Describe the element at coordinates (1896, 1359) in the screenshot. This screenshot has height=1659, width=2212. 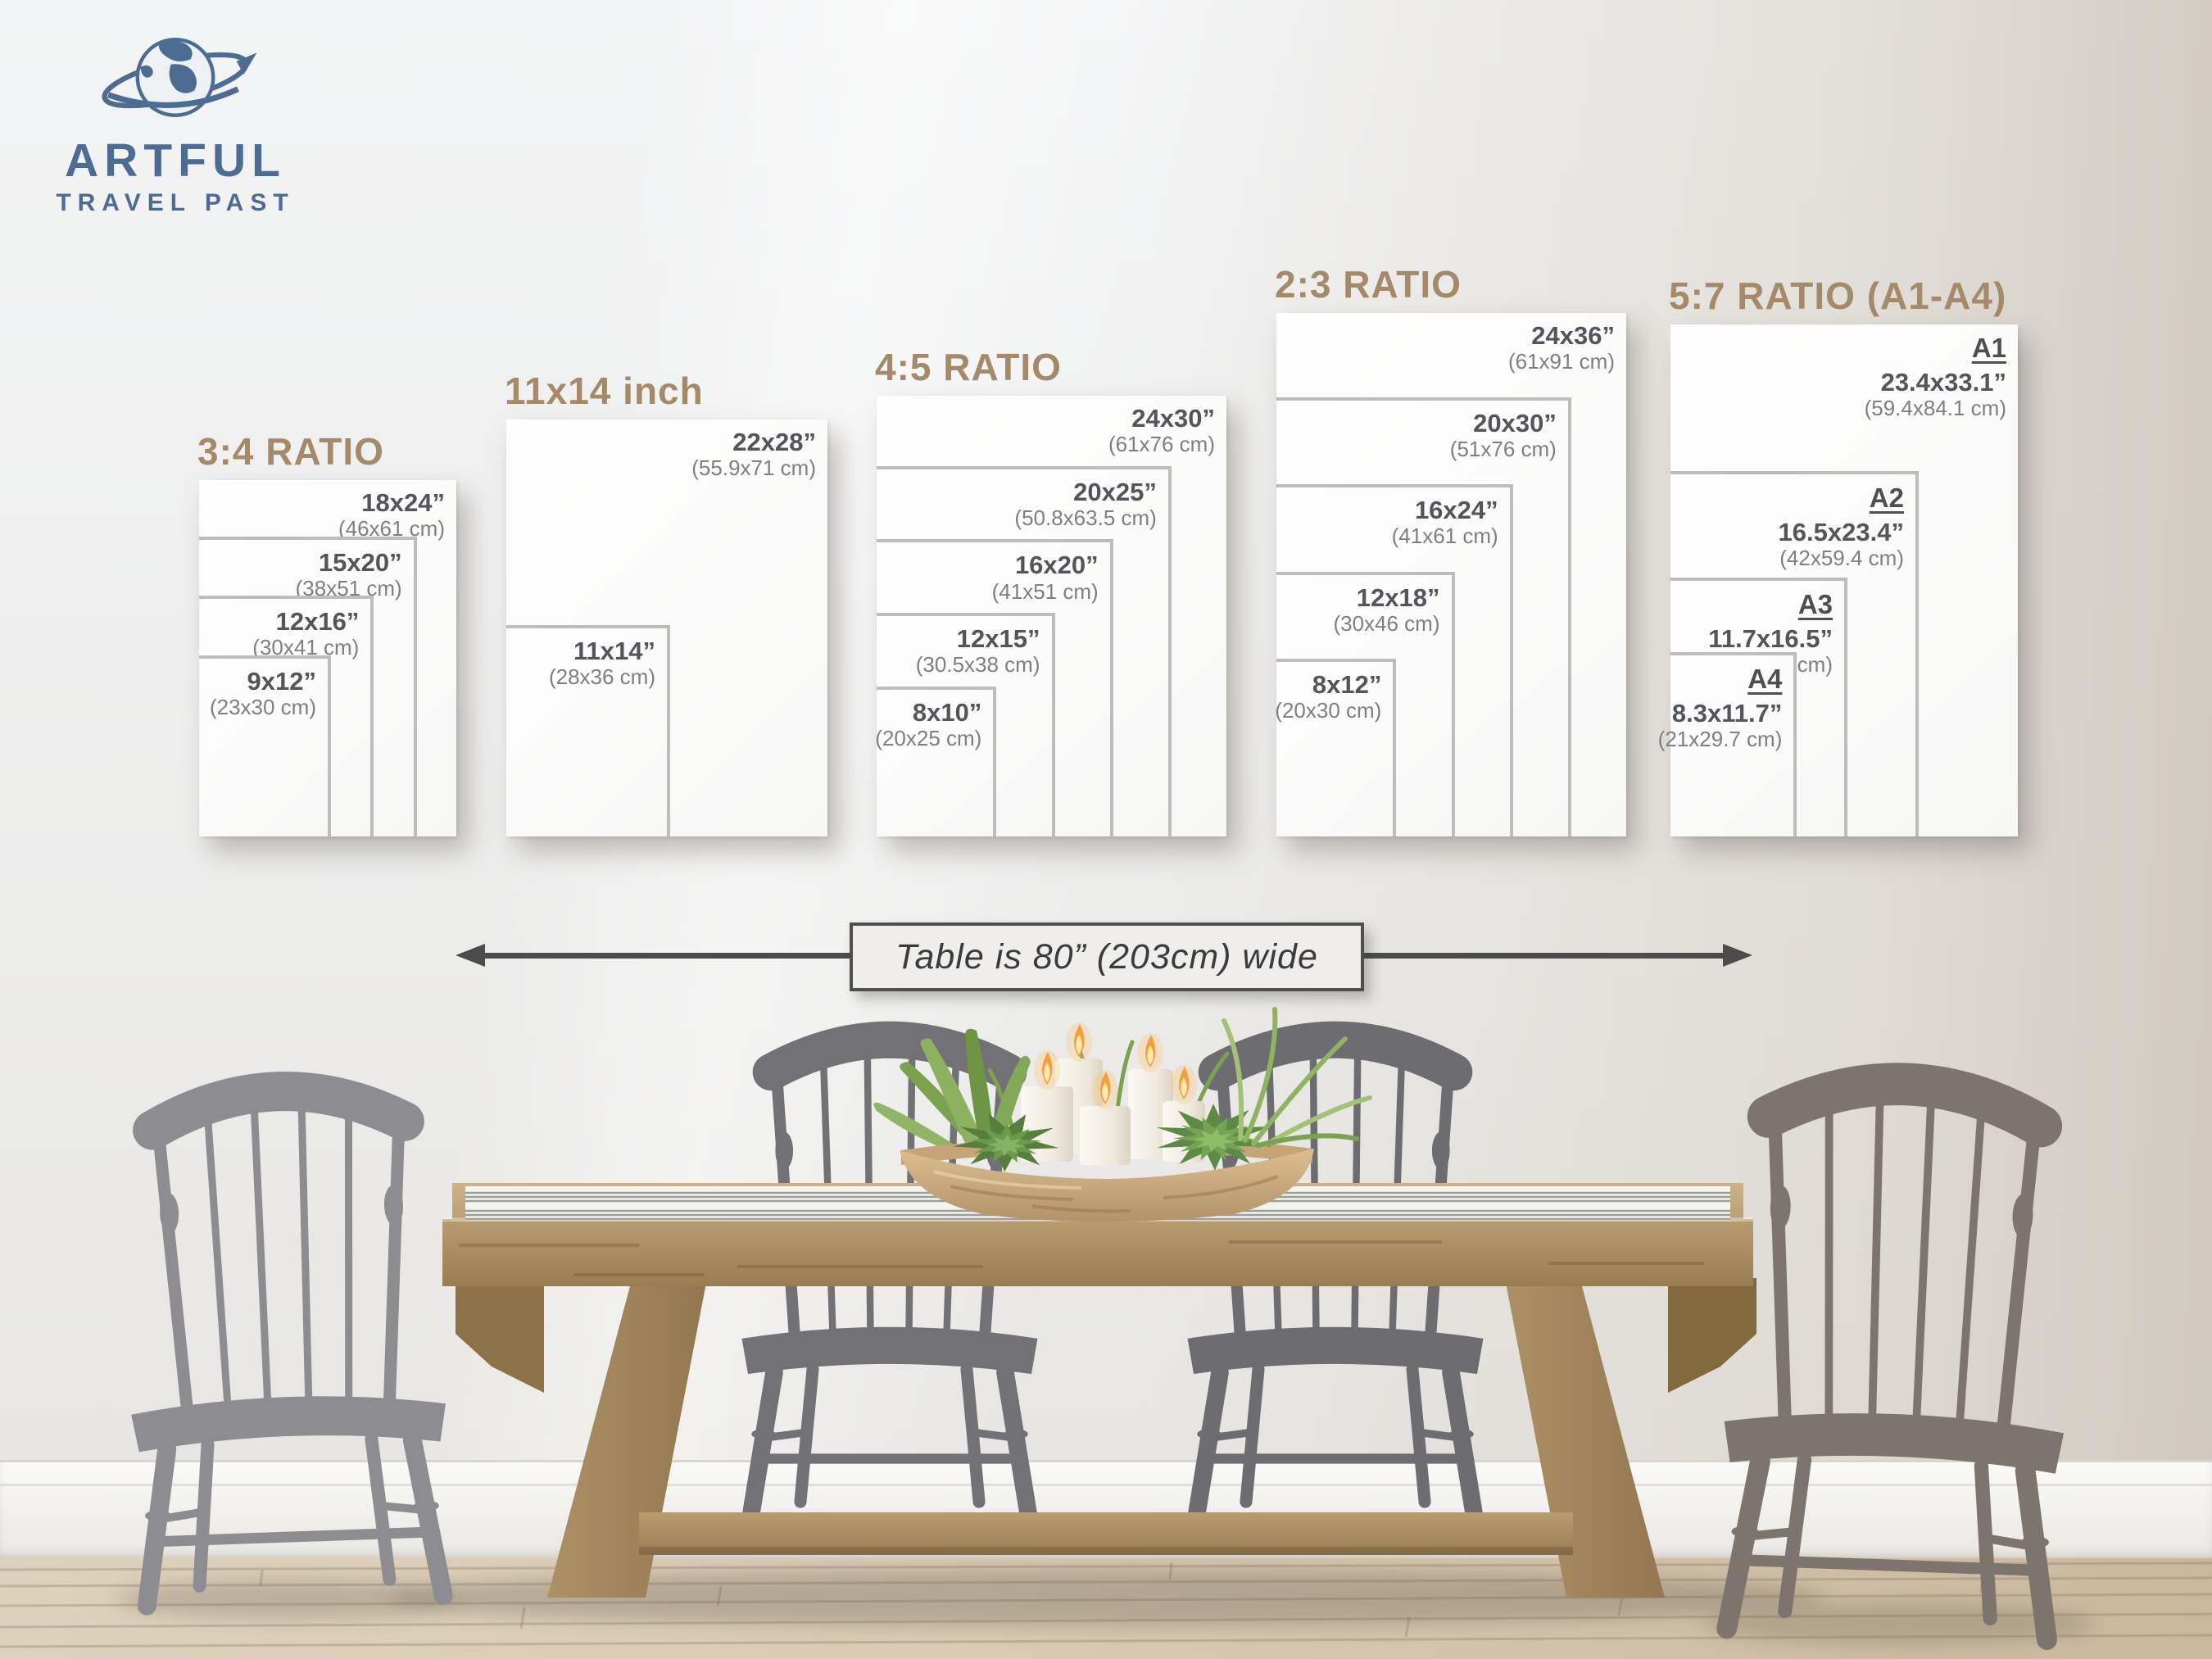
I see `chair-right` at that location.